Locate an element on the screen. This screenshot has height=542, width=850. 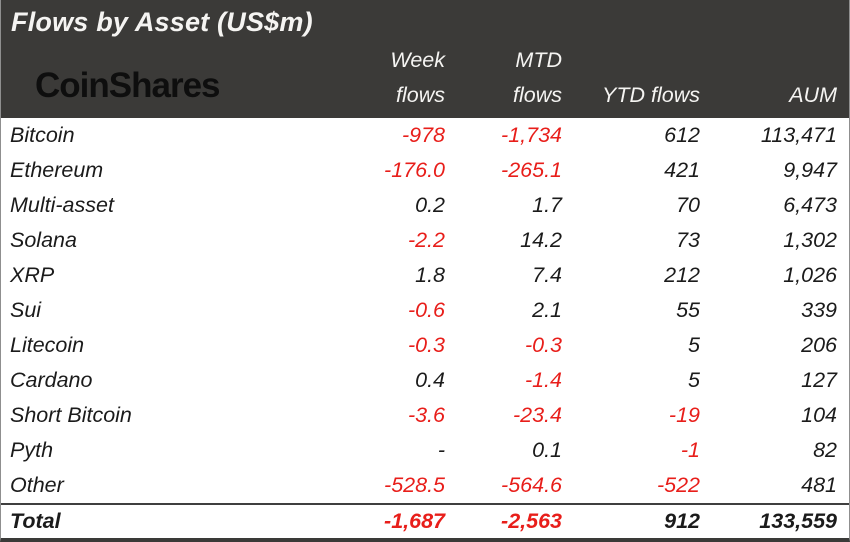
coinshares-logo: CoinShares is located at coordinates (127, 85).